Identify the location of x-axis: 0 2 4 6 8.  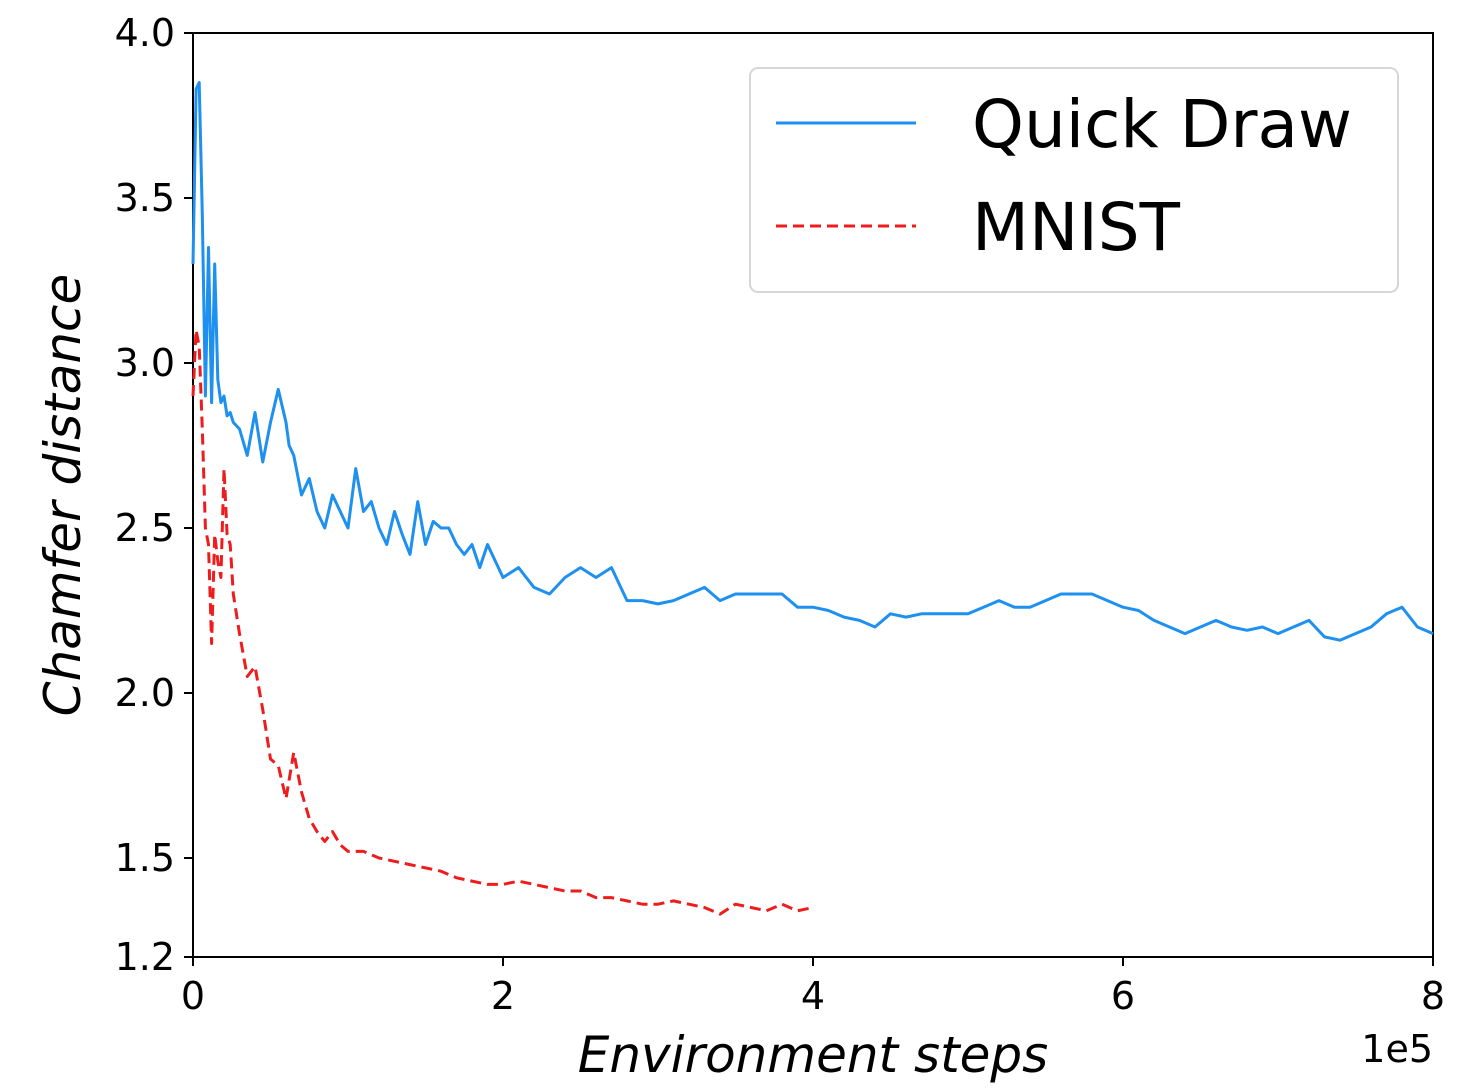
(813, 987).